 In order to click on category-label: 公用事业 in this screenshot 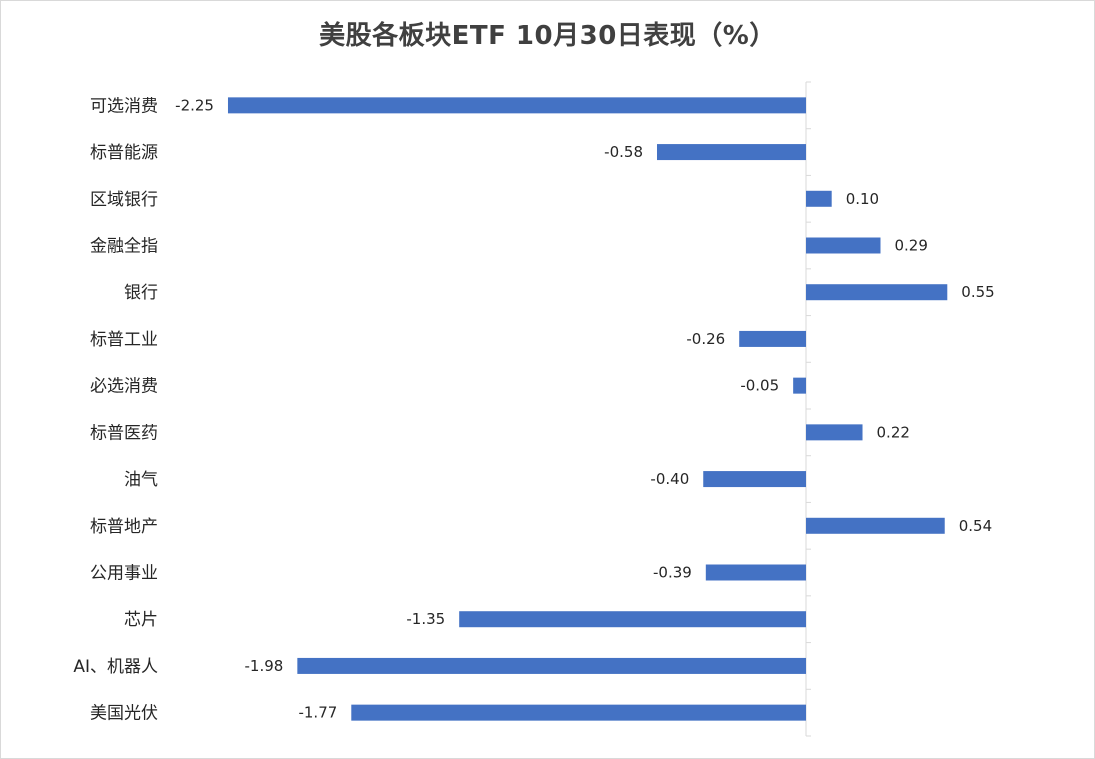, I will do `click(124, 574)`.